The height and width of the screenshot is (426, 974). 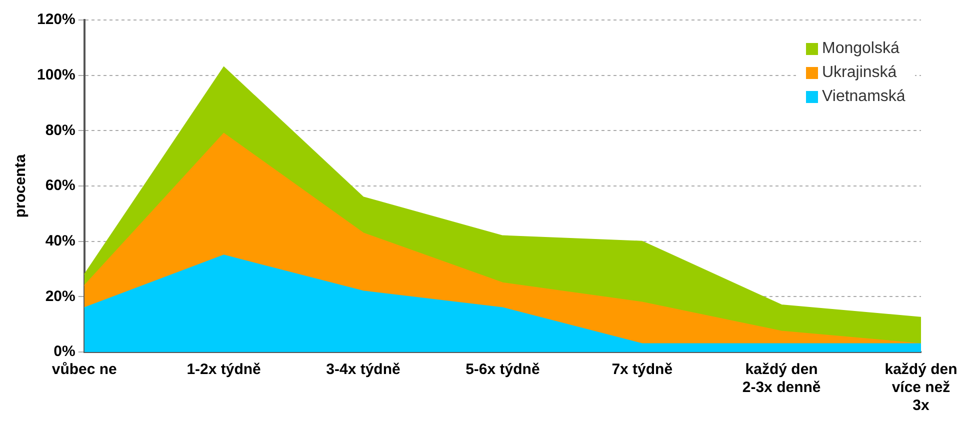 I want to click on y-tick-label: 60%, so click(x=60, y=185).